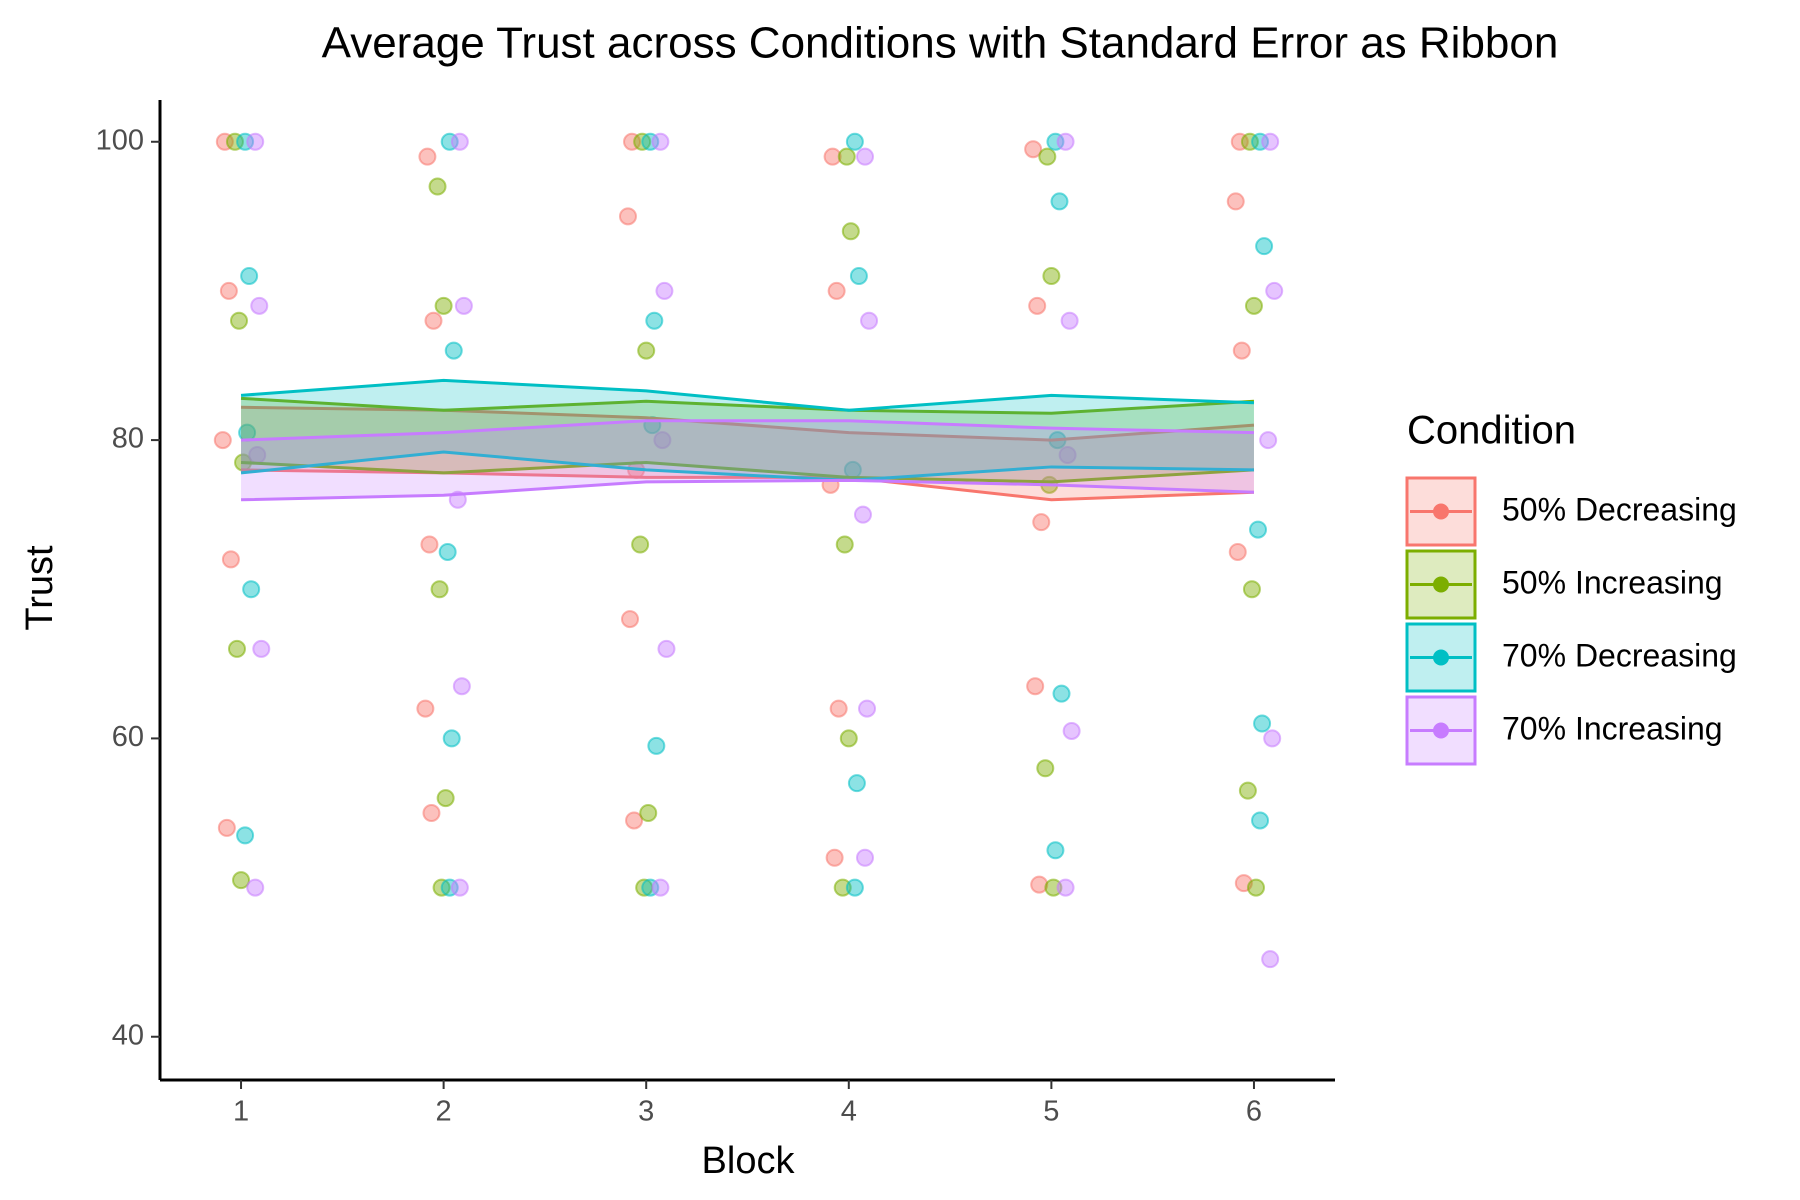 The width and height of the screenshot is (1800, 1200). What do you see at coordinates (1491, 431) in the screenshot?
I see `legend-title: Condition` at bounding box center [1491, 431].